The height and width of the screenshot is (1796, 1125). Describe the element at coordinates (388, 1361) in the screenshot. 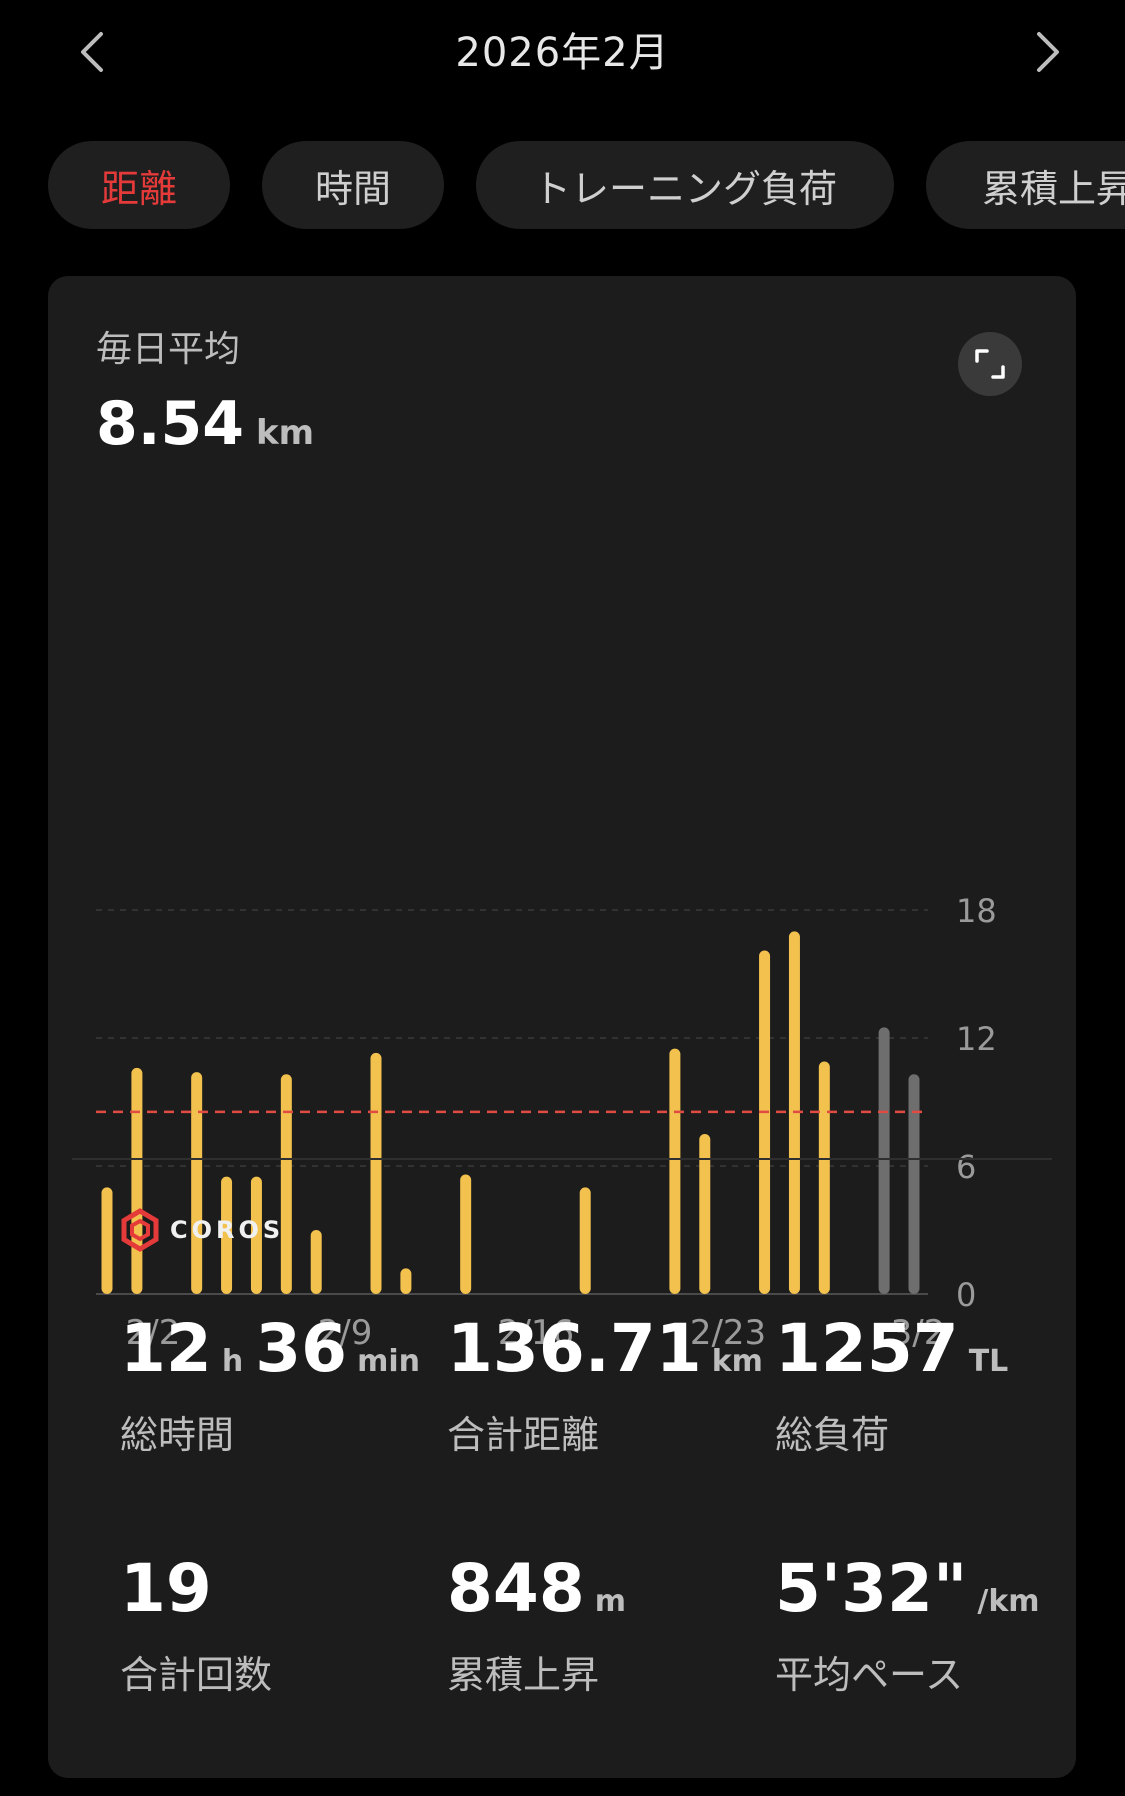

I see `stat-unit: min` at that location.